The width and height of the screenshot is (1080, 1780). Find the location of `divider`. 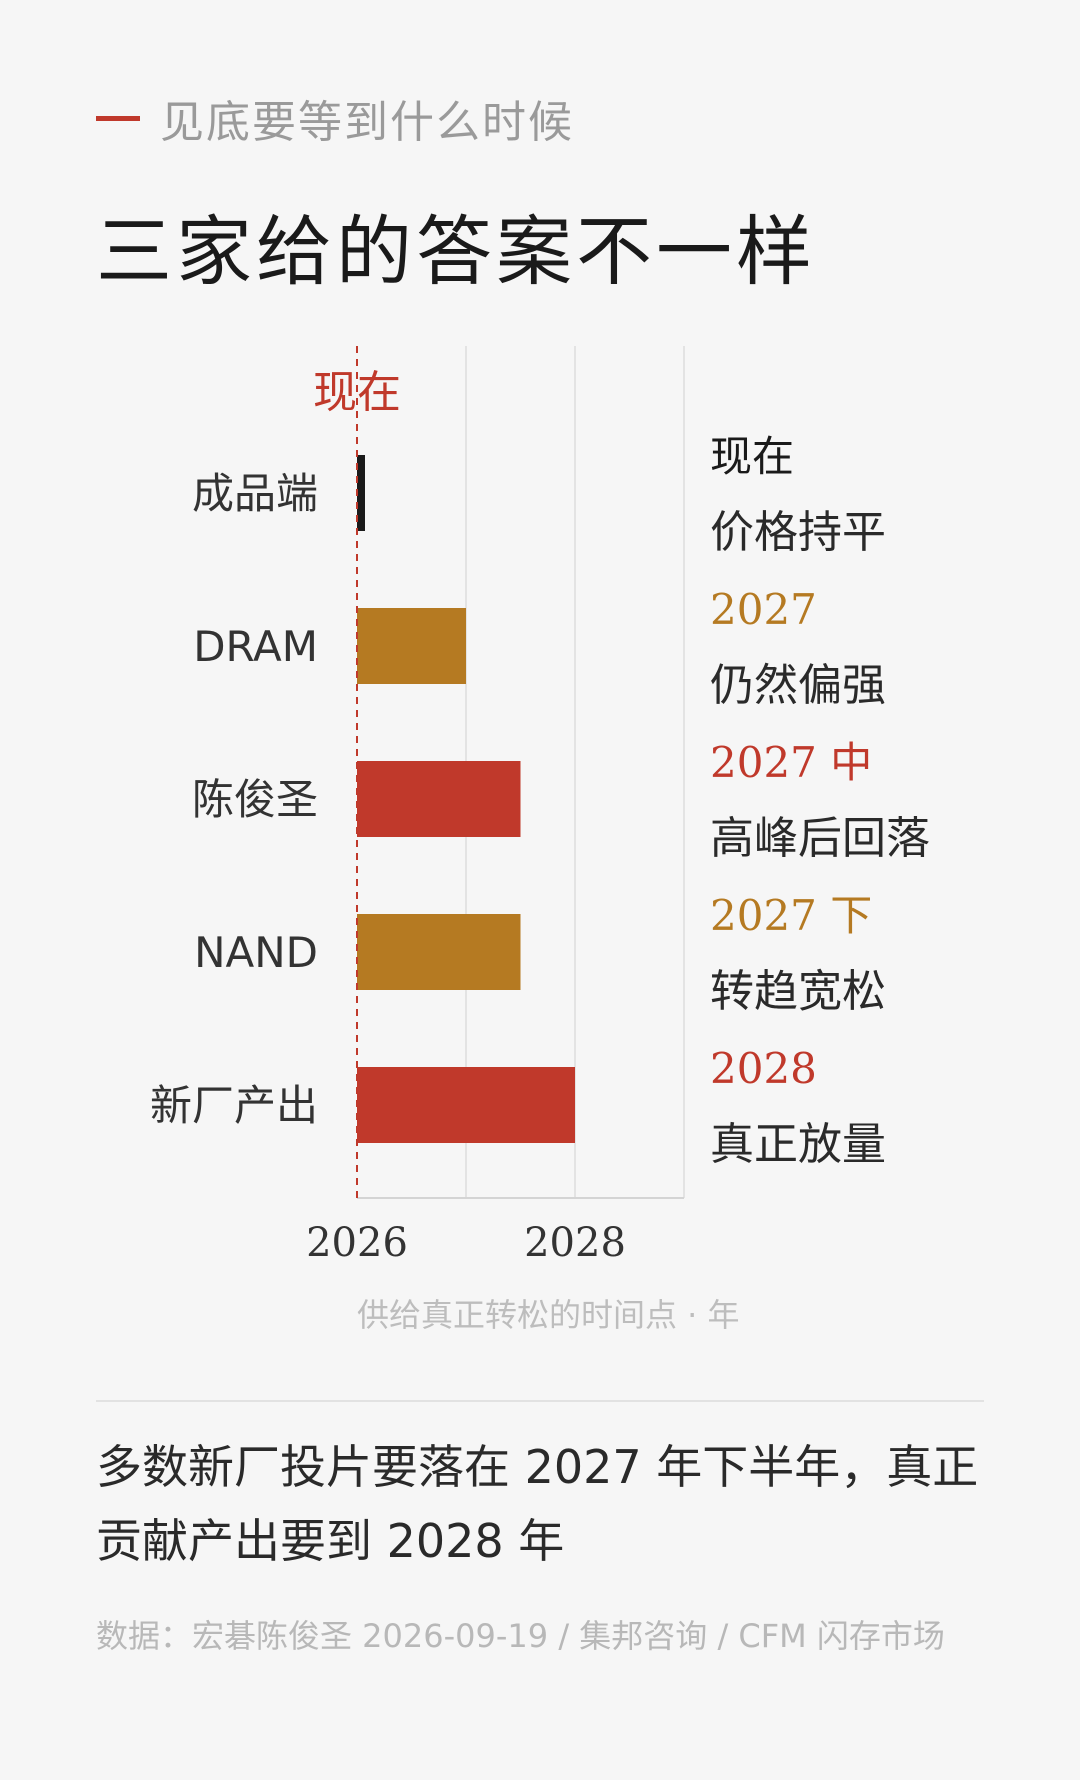

divider is located at coordinates (540, 1401).